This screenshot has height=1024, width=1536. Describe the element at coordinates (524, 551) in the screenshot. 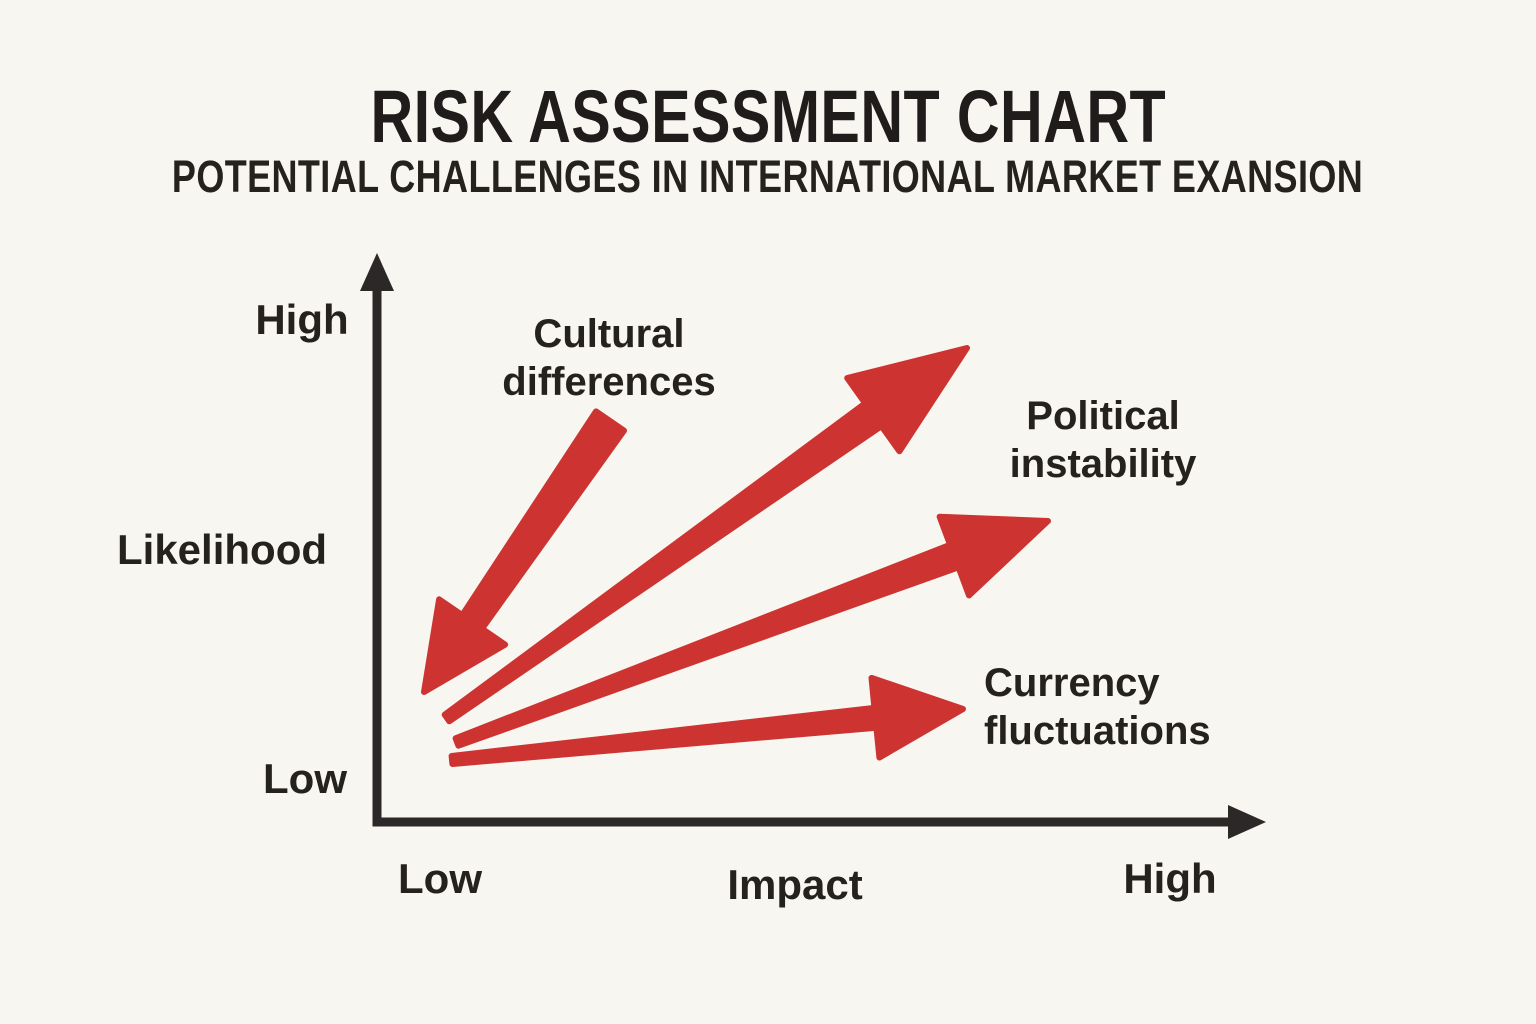

I see `cultural-differences-arrow` at that location.